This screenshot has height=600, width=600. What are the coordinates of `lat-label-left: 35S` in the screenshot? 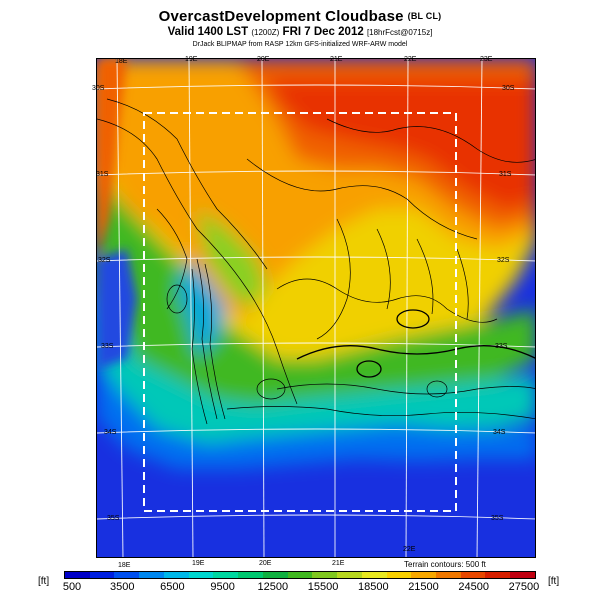 It's located at (113, 518).